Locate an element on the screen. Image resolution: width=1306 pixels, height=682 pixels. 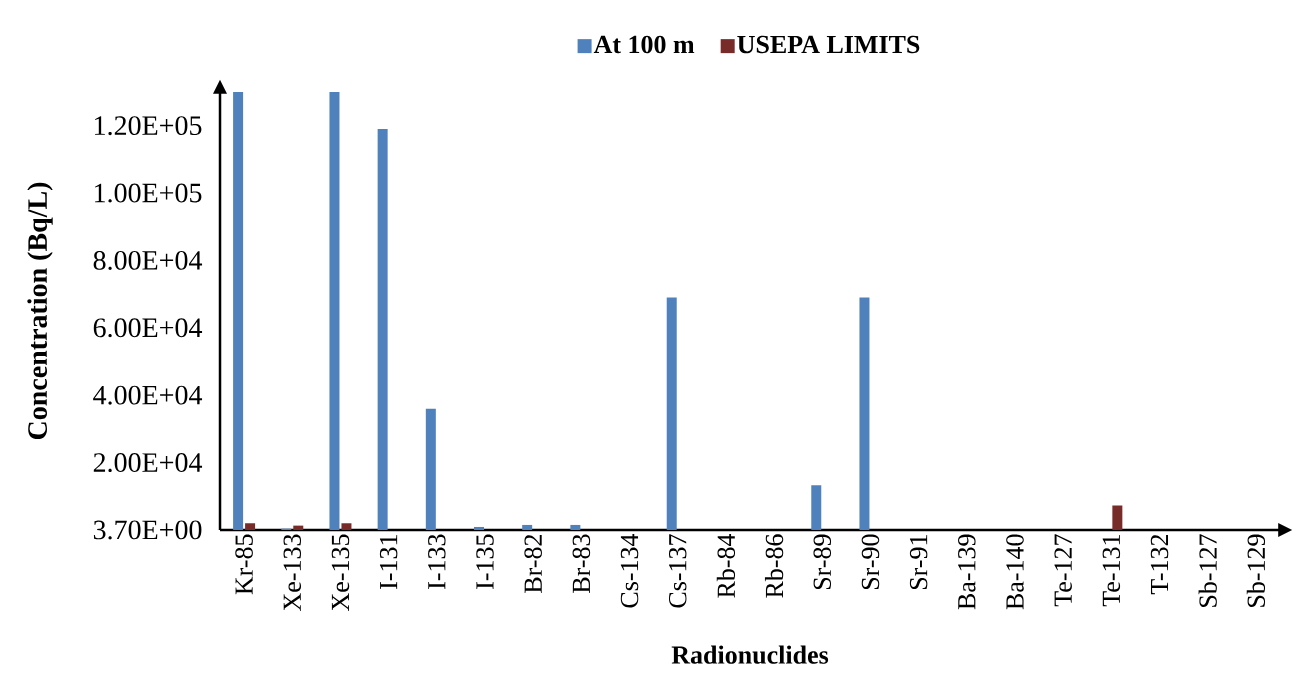
x-tick-label: Sr-90 is located at coordinates (870, 562).